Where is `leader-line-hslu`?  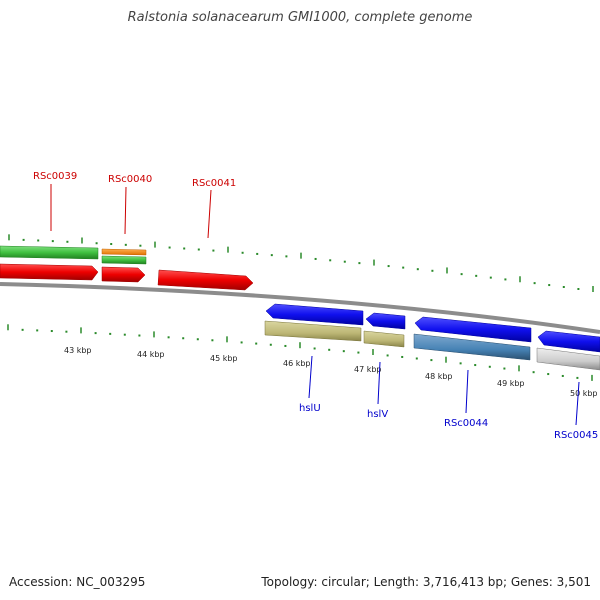
leader-line-hslu is located at coordinates (310, 377).